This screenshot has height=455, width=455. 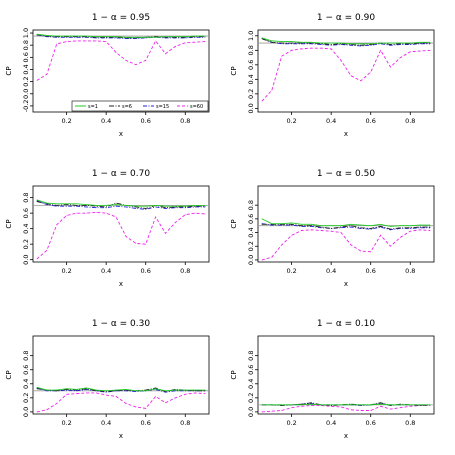 I want to click on y-tick-label: 0.6, so click(x=251, y=219).